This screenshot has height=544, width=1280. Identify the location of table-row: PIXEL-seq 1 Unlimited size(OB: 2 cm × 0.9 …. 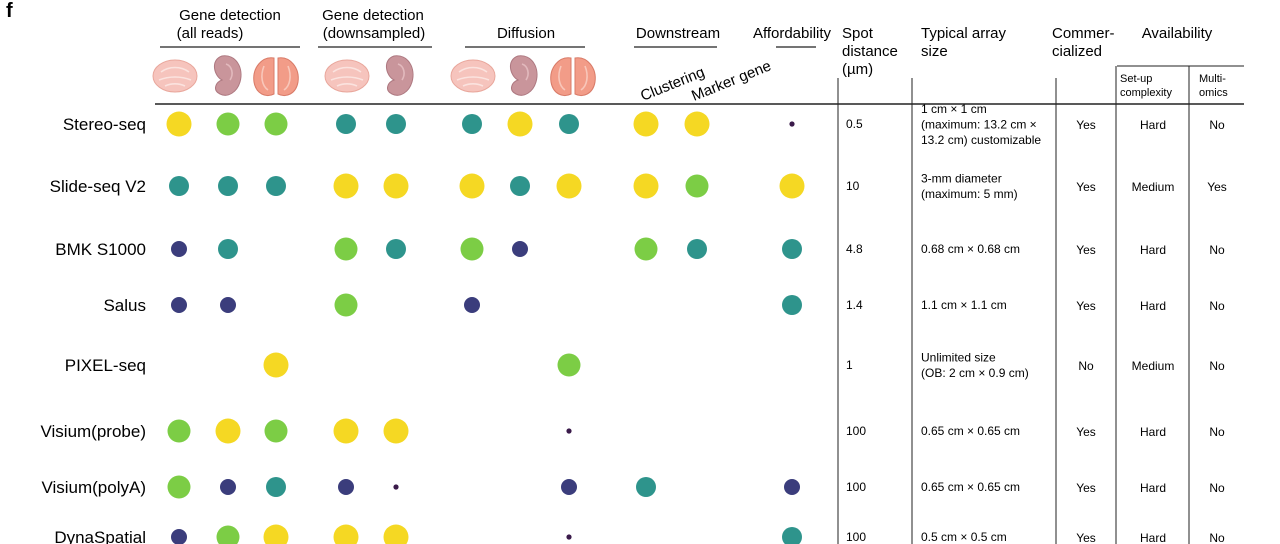
(645, 366).